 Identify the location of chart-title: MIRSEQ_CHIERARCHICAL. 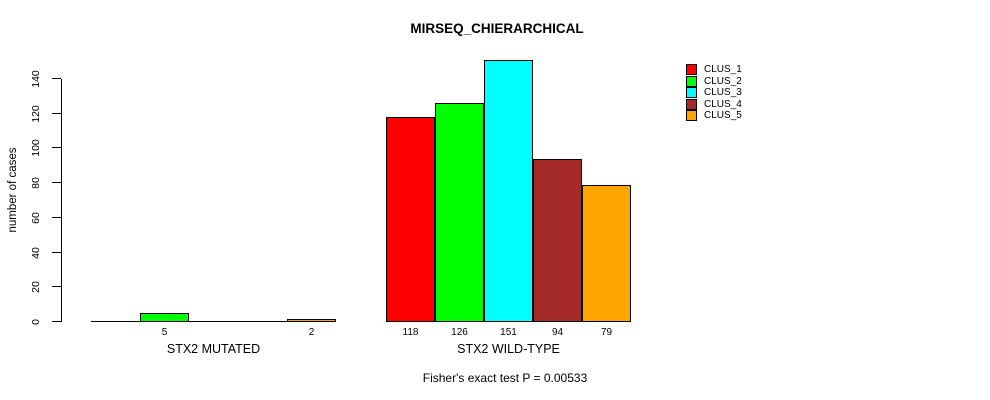
(497, 28).